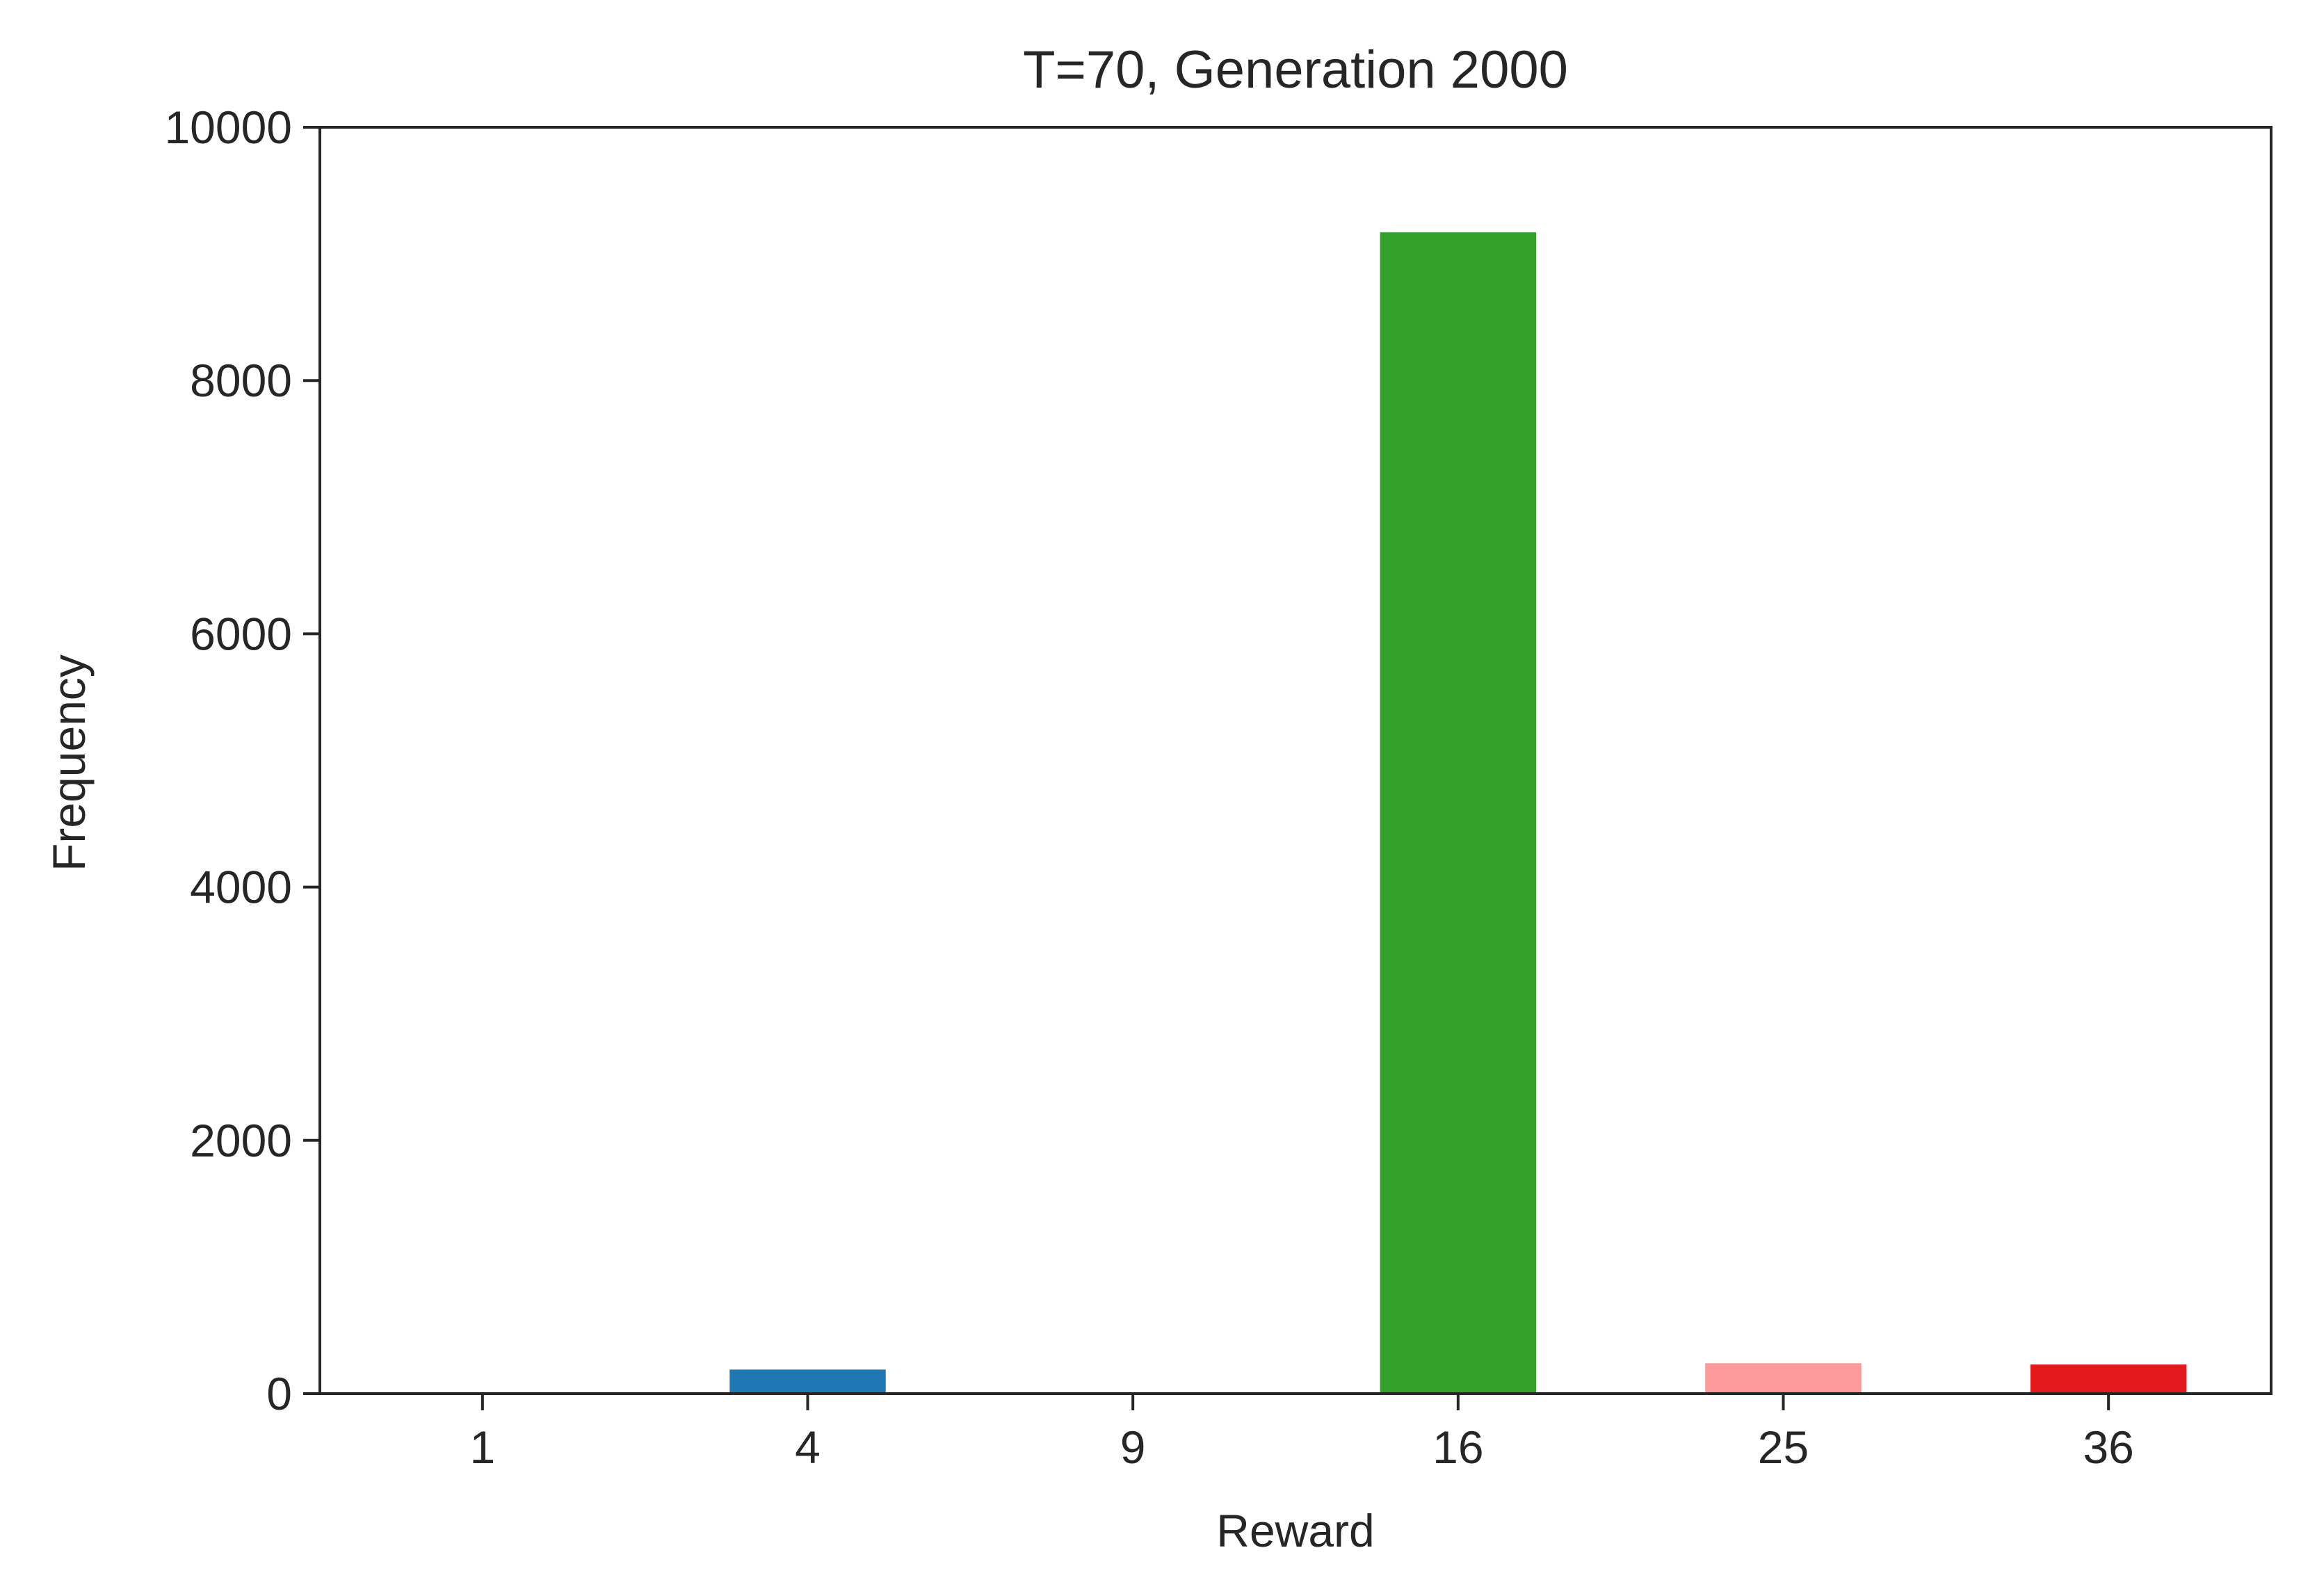  What do you see at coordinates (1133, 1447) in the screenshot?
I see `x-tick-label: 9` at bounding box center [1133, 1447].